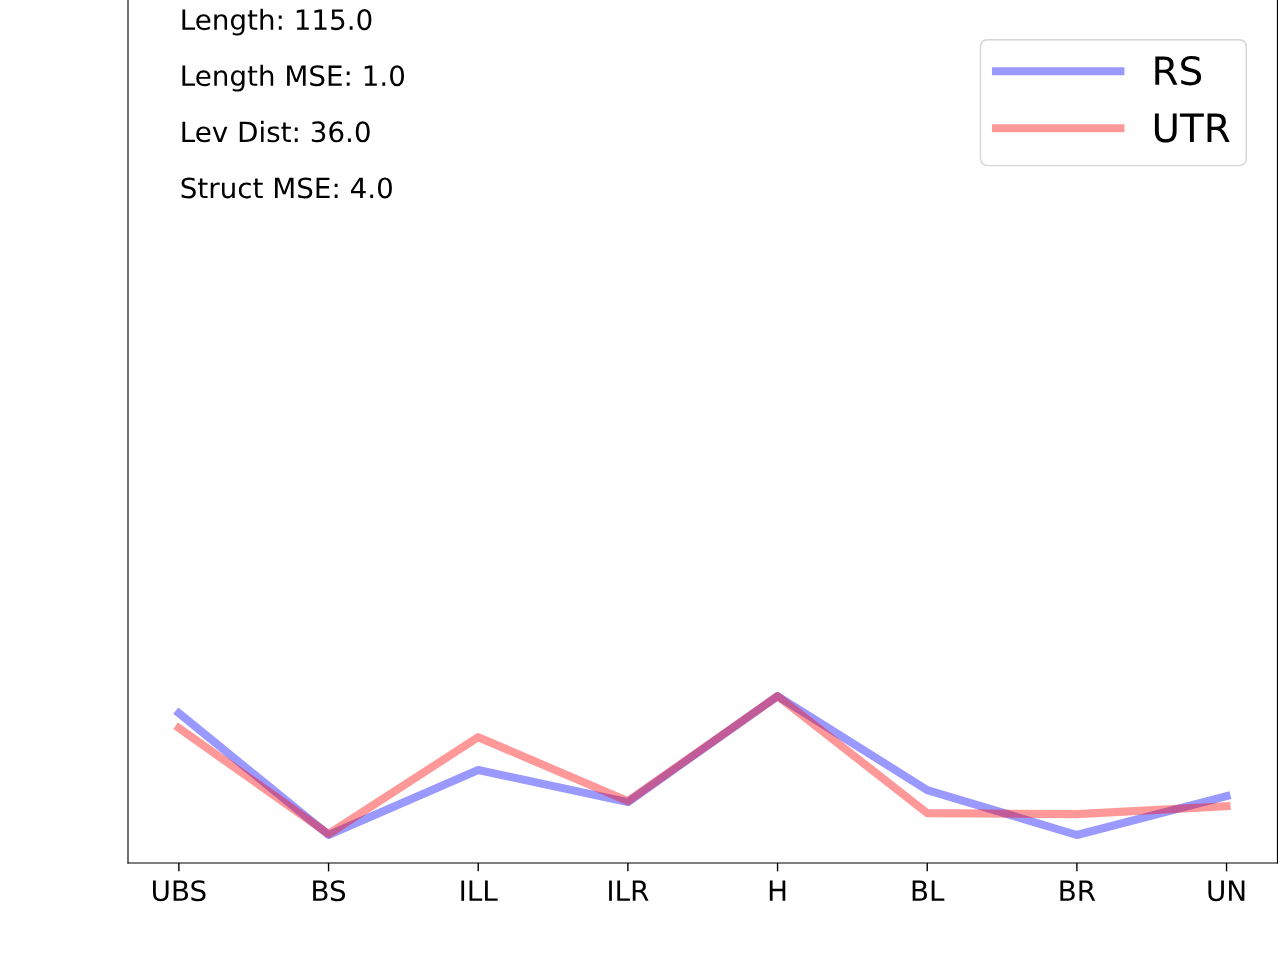 The height and width of the screenshot is (960, 1280). What do you see at coordinates (277, 22) in the screenshot?
I see `text: Length: 115.0` at bounding box center [277, 22].